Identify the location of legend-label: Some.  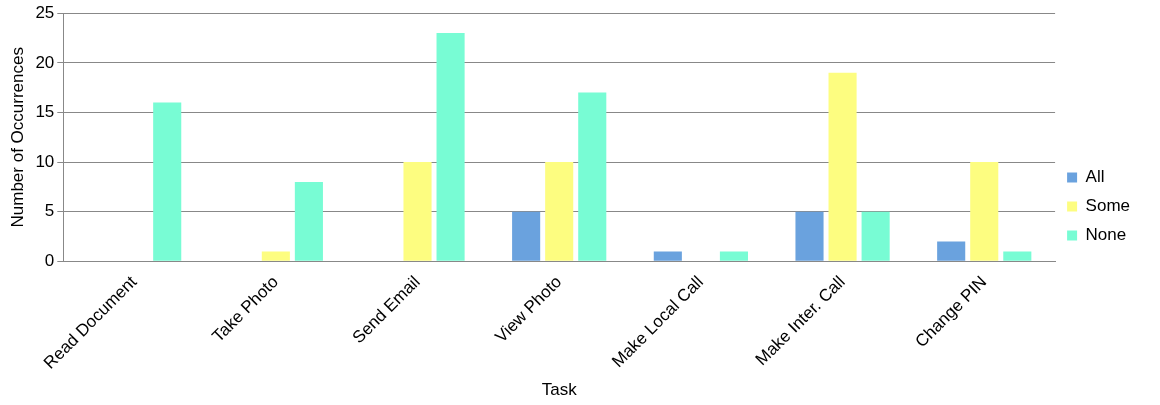
(1108, 206).